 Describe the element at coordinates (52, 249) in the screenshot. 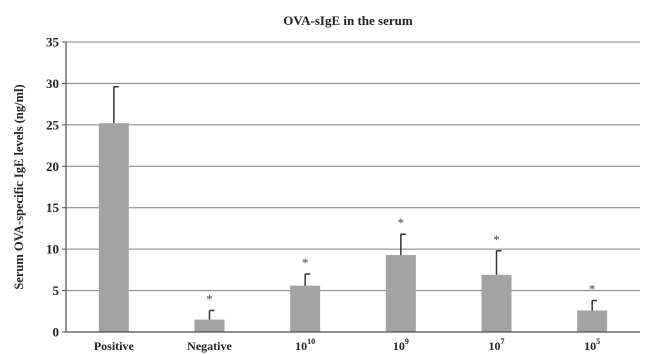

I see `y-tick-label: 10` at that location.